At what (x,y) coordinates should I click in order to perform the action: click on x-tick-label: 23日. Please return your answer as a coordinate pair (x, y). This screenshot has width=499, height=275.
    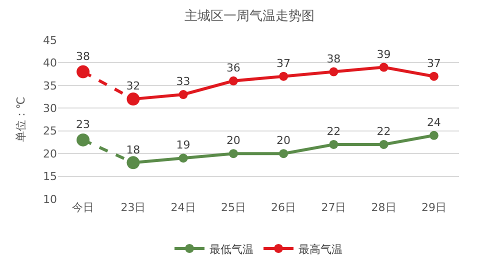
    Looking at the image, I should click on (133, 207).